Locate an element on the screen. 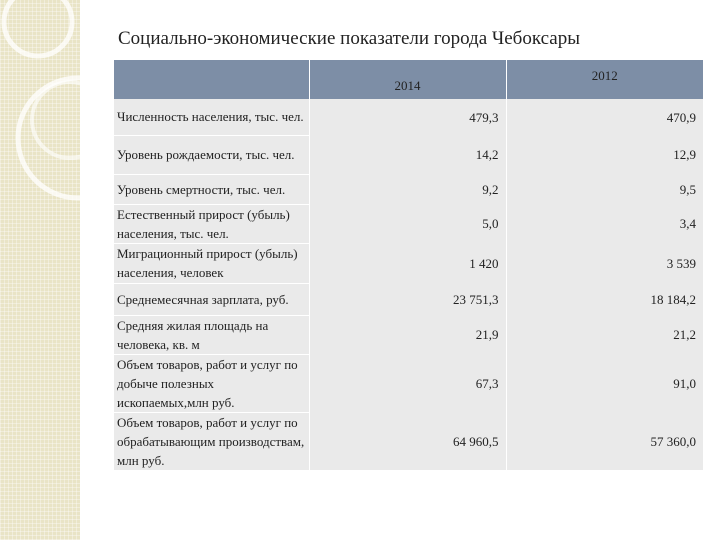  table-row: Уровень смертности, тыс. чел. 9,2 9,5 is located at coordinates (408, 189).